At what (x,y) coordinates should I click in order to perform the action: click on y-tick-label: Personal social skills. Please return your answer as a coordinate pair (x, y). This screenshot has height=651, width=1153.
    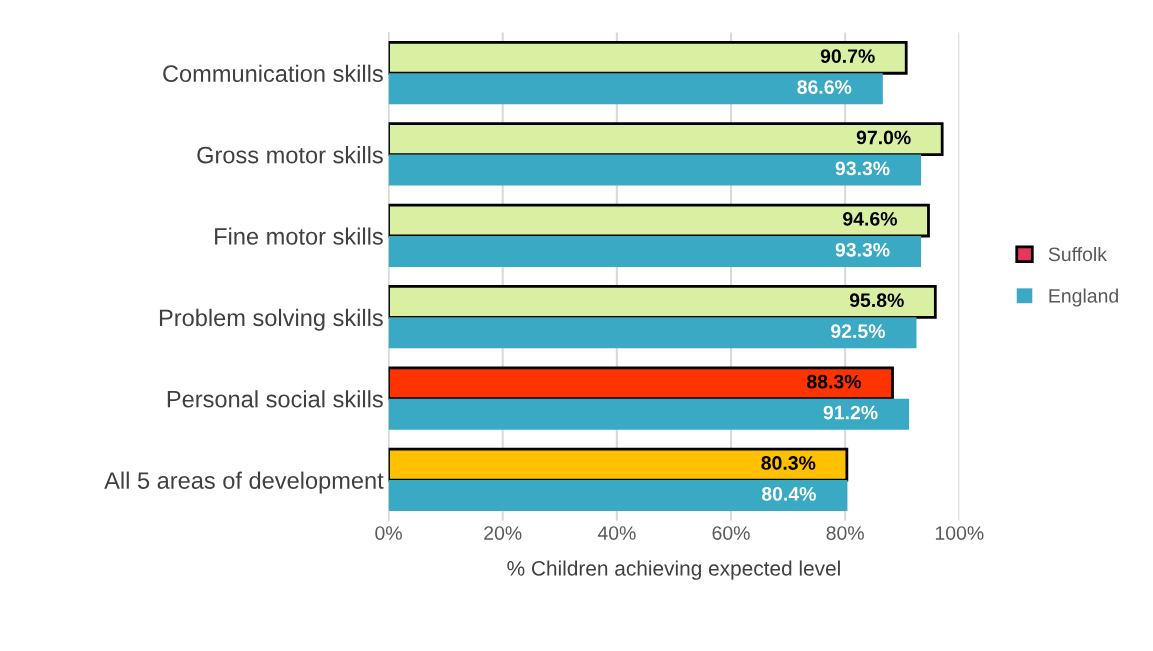
    Looking at the image, I should click on (275, 399).